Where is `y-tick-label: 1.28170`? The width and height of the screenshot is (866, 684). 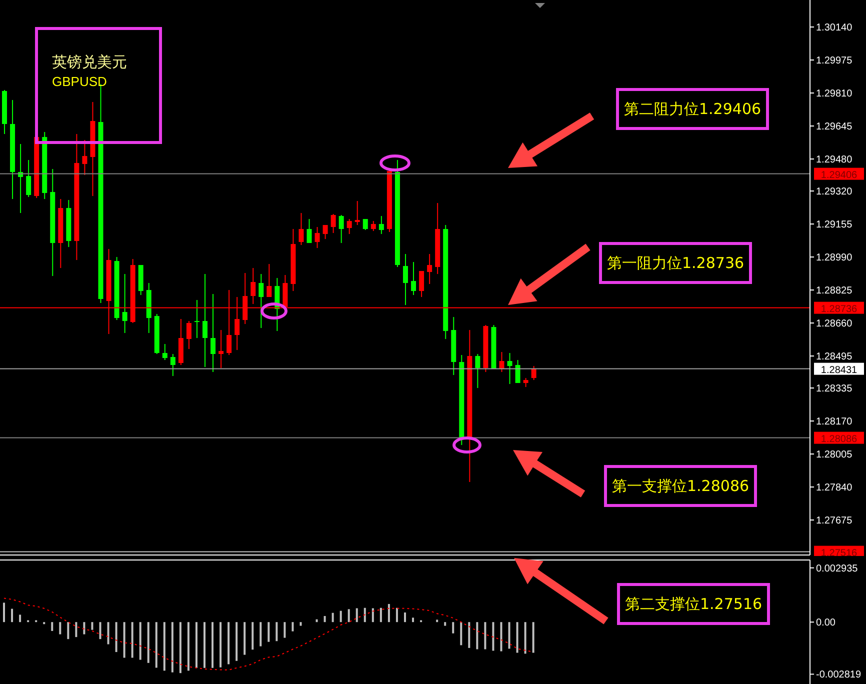 y-tick-label: 1.28170 is located at coordinates (834, 422).